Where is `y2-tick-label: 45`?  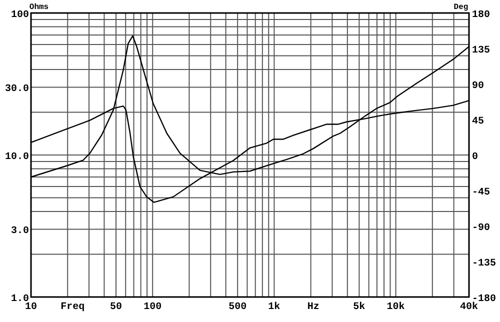 y2-tick-label: 45 is located at coordinates (478, 122).